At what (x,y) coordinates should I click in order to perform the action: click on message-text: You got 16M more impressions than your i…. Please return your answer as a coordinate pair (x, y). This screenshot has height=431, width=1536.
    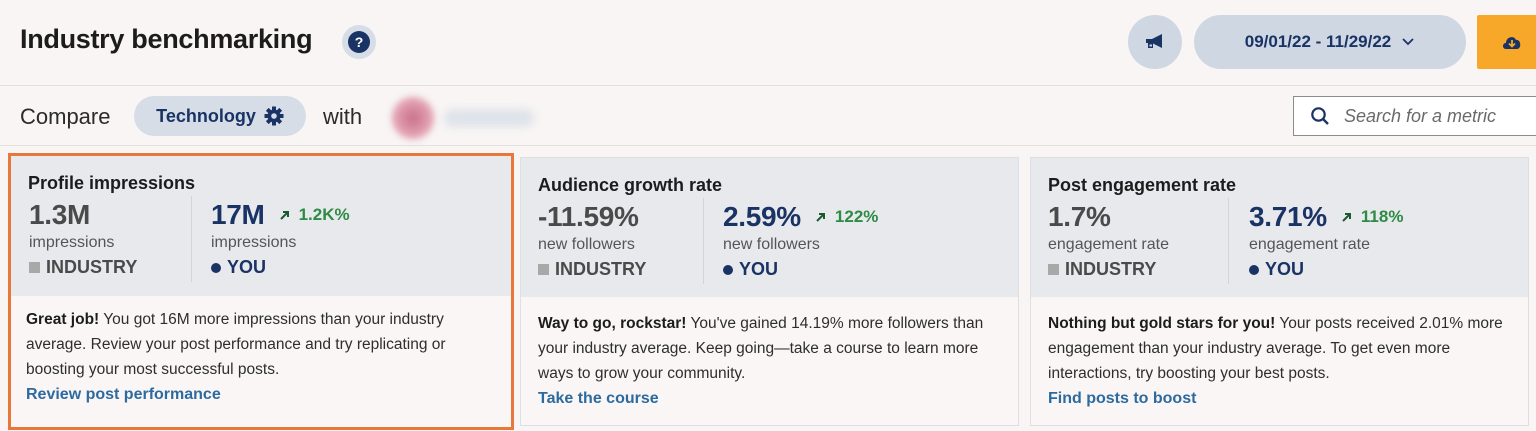
    Looking at the image, I should click on (236, 344).